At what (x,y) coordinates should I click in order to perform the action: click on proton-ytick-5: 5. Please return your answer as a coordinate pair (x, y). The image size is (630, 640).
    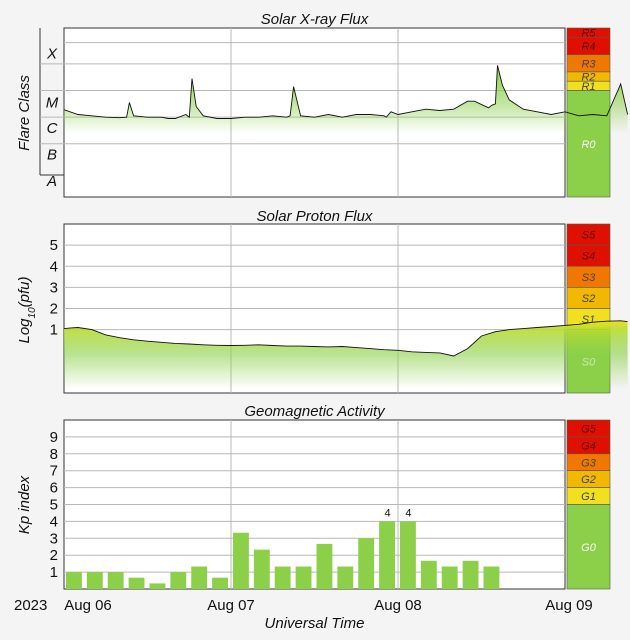
    Looking at the image, I should click on (54, 245).